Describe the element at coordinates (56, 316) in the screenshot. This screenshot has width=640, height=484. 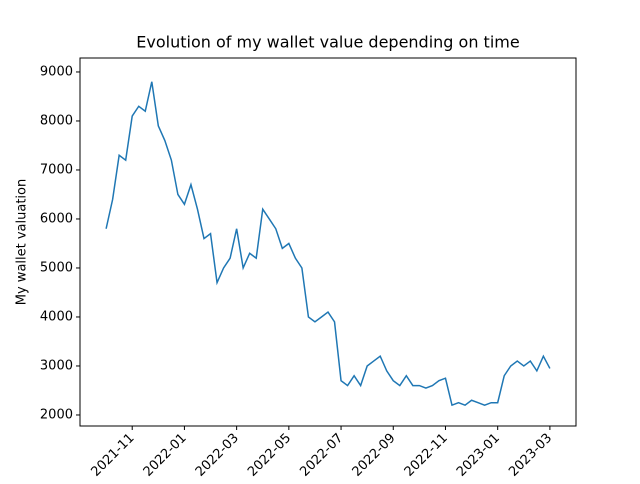
I see `y-tick-label: 4000` at that location.